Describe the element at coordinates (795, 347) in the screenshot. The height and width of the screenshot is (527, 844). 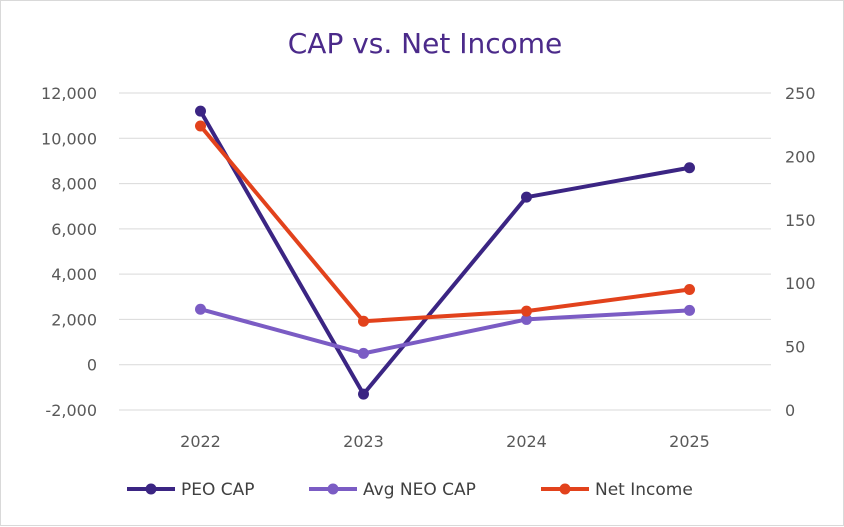
I see `y-right-tick-label: 50` at that location.